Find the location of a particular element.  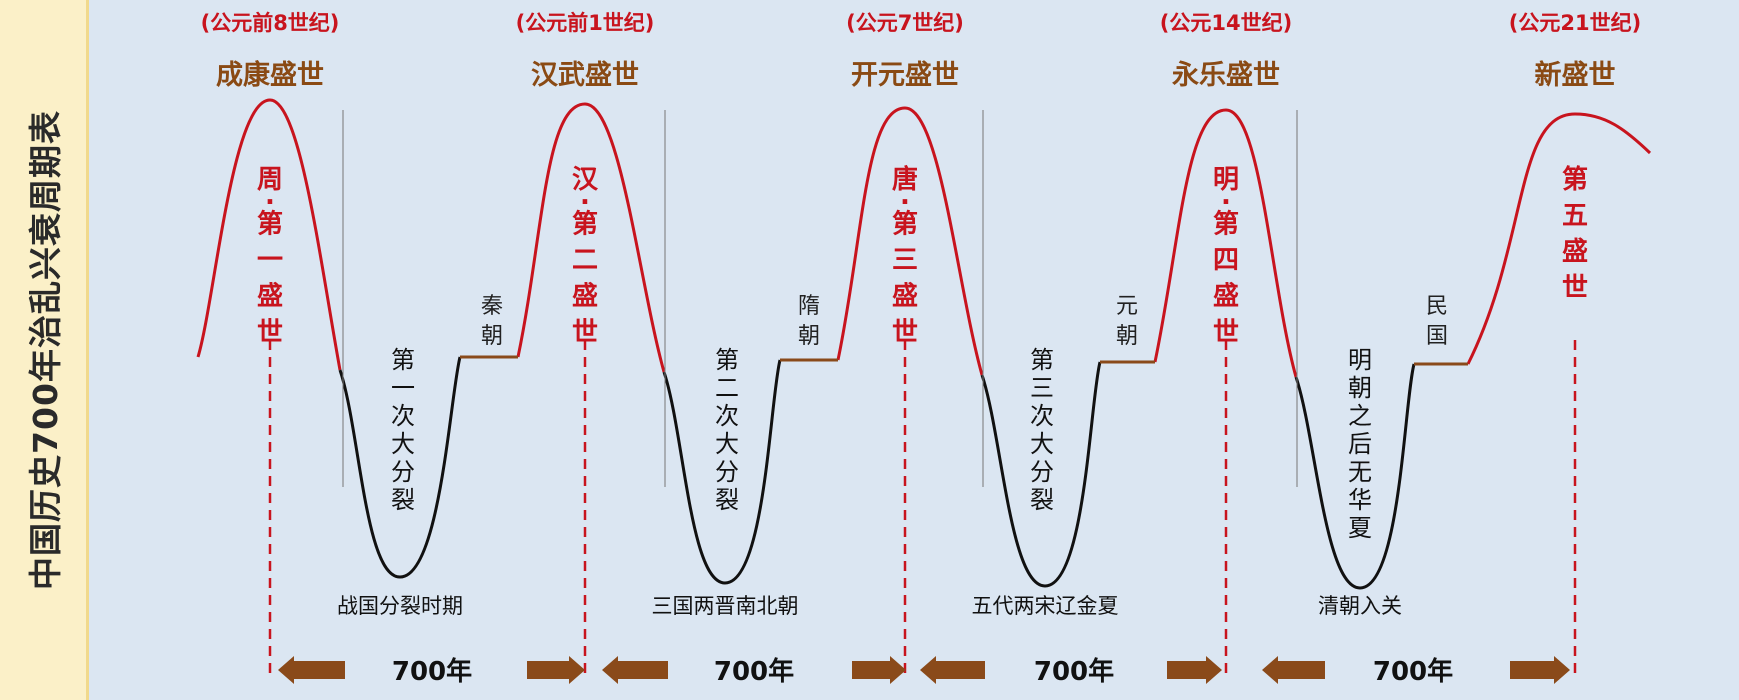

trough-vertical-label: 第二次大分裂 is located at coordinates (727, 430).